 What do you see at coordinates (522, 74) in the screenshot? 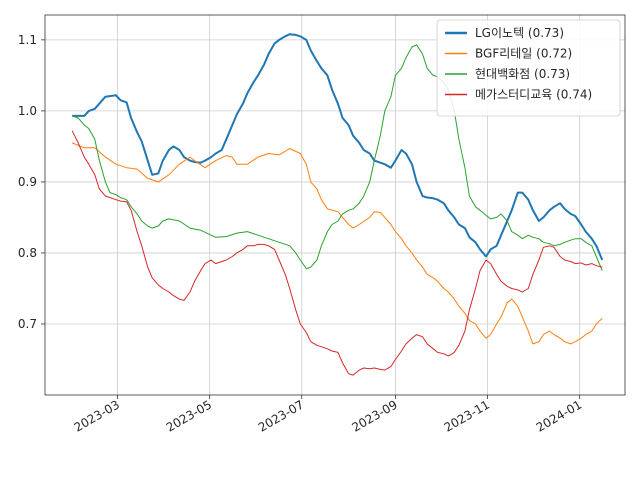
I see `legend-label: 현대백화점 (0.73)` at bounding box center [522, 74].